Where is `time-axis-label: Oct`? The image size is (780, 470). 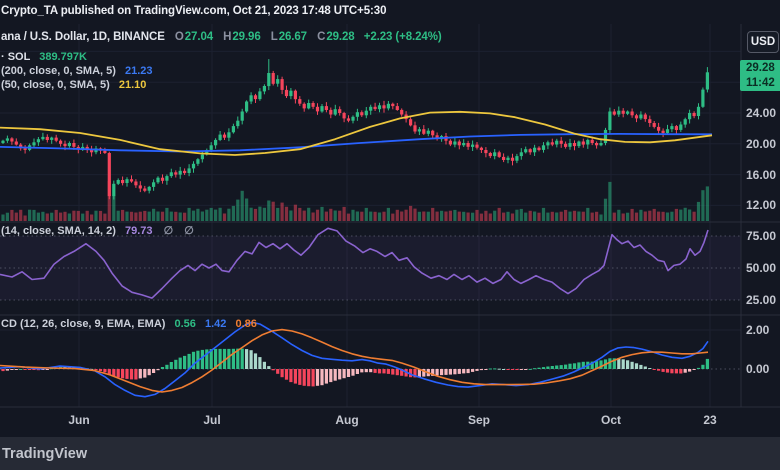
time-axis-label: Oct is located at coordinates (611, 420).